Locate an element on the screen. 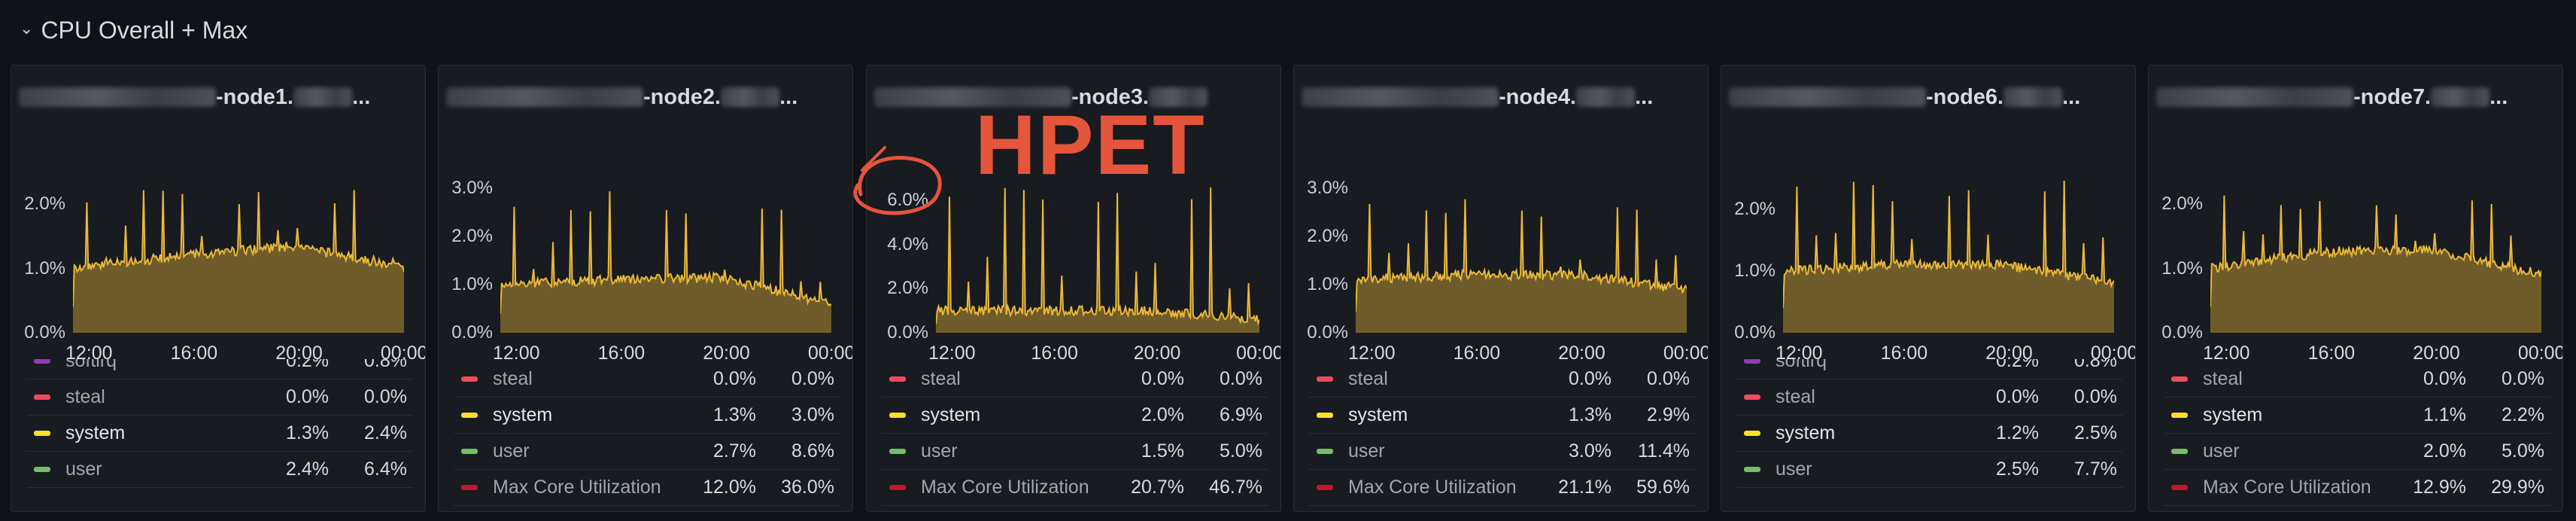 The width and height of the screenshot is (2576, 521). legend-row-max-core-utilization: Max Core Utilization 12.0% 36.0% is located at coordinates (647, 488).